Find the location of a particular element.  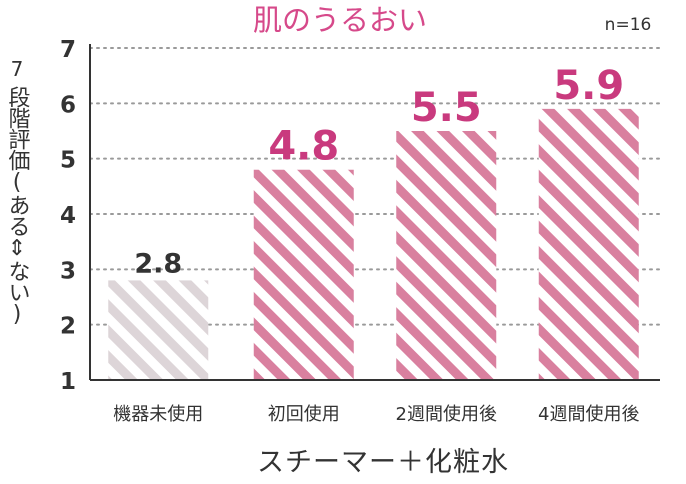

x-tick-label: 4週間使用後 is located at coordinates (588, 414).